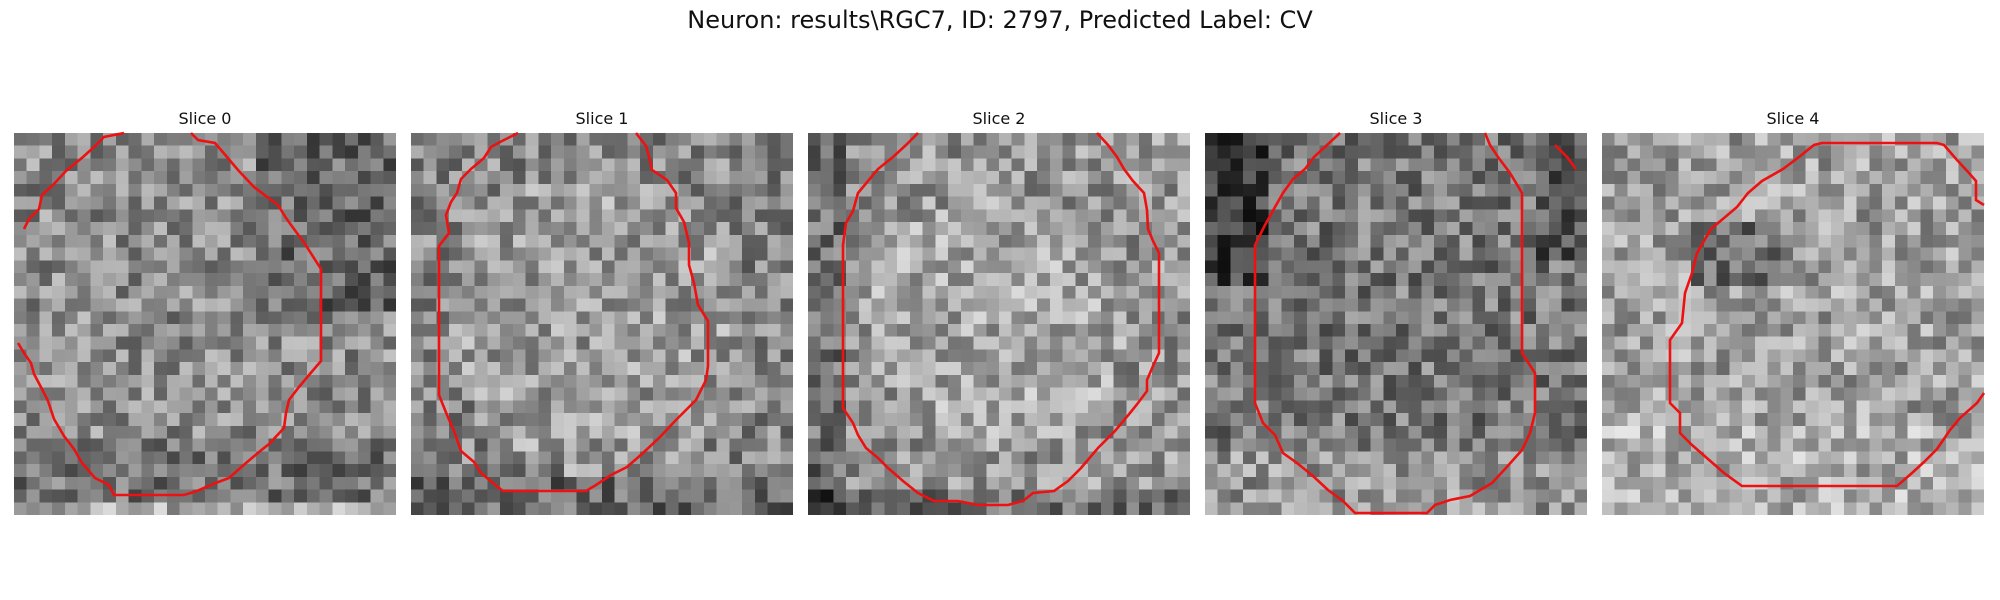 The image size is (2000, 600). I want to click on slice-title: Slice 2, so click(999, 118).